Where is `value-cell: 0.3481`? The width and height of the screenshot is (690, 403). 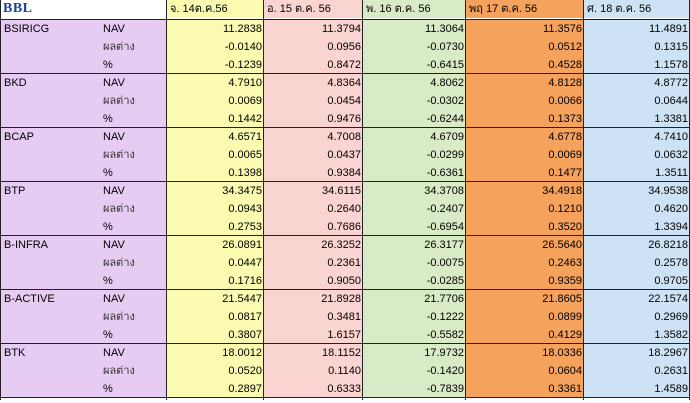 value-cell: 0.3481 is located at coordinates (313, 317).